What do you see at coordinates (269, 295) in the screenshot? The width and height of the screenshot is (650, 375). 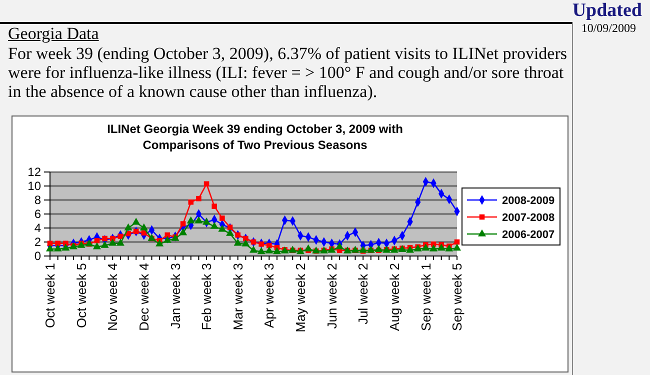 I see `x-tick-label: Apr week 3` at bounding box center [269, 295].